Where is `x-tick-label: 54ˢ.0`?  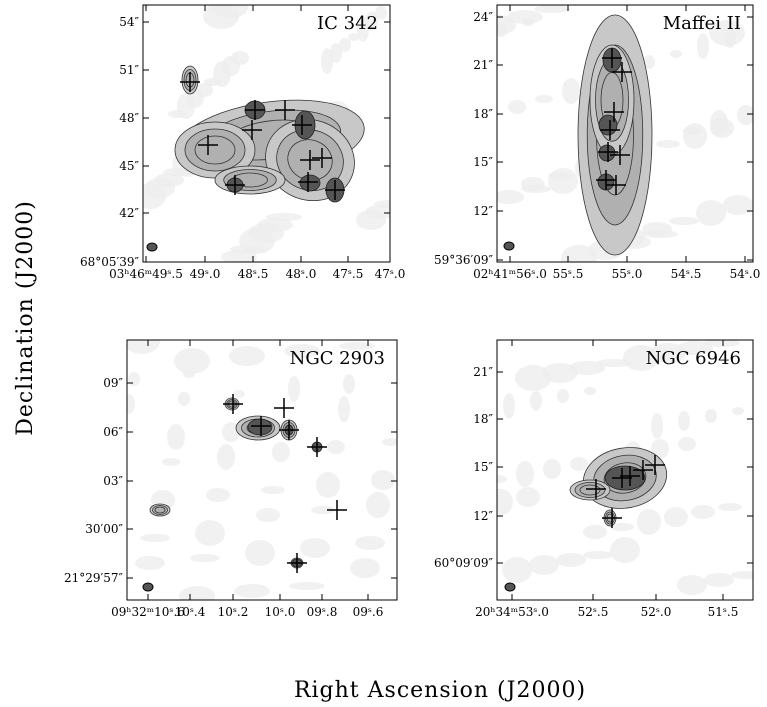 x-tick-label: 54ˢ.0 is located at coordinates (745, 274).